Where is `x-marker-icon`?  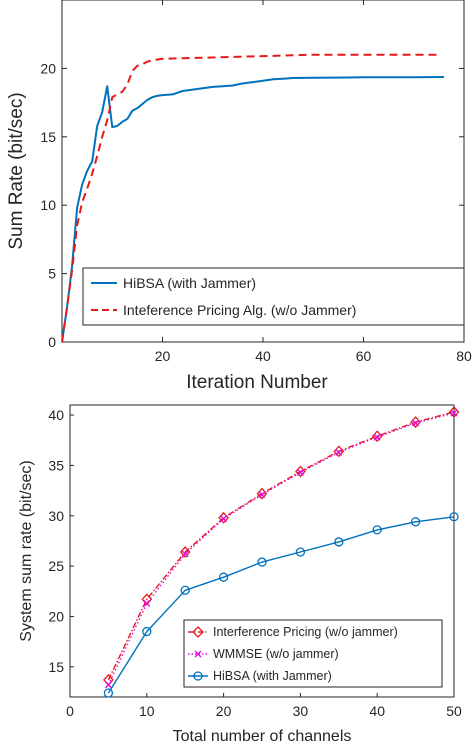 x-marker-icon is located at coordinates (198, 654).